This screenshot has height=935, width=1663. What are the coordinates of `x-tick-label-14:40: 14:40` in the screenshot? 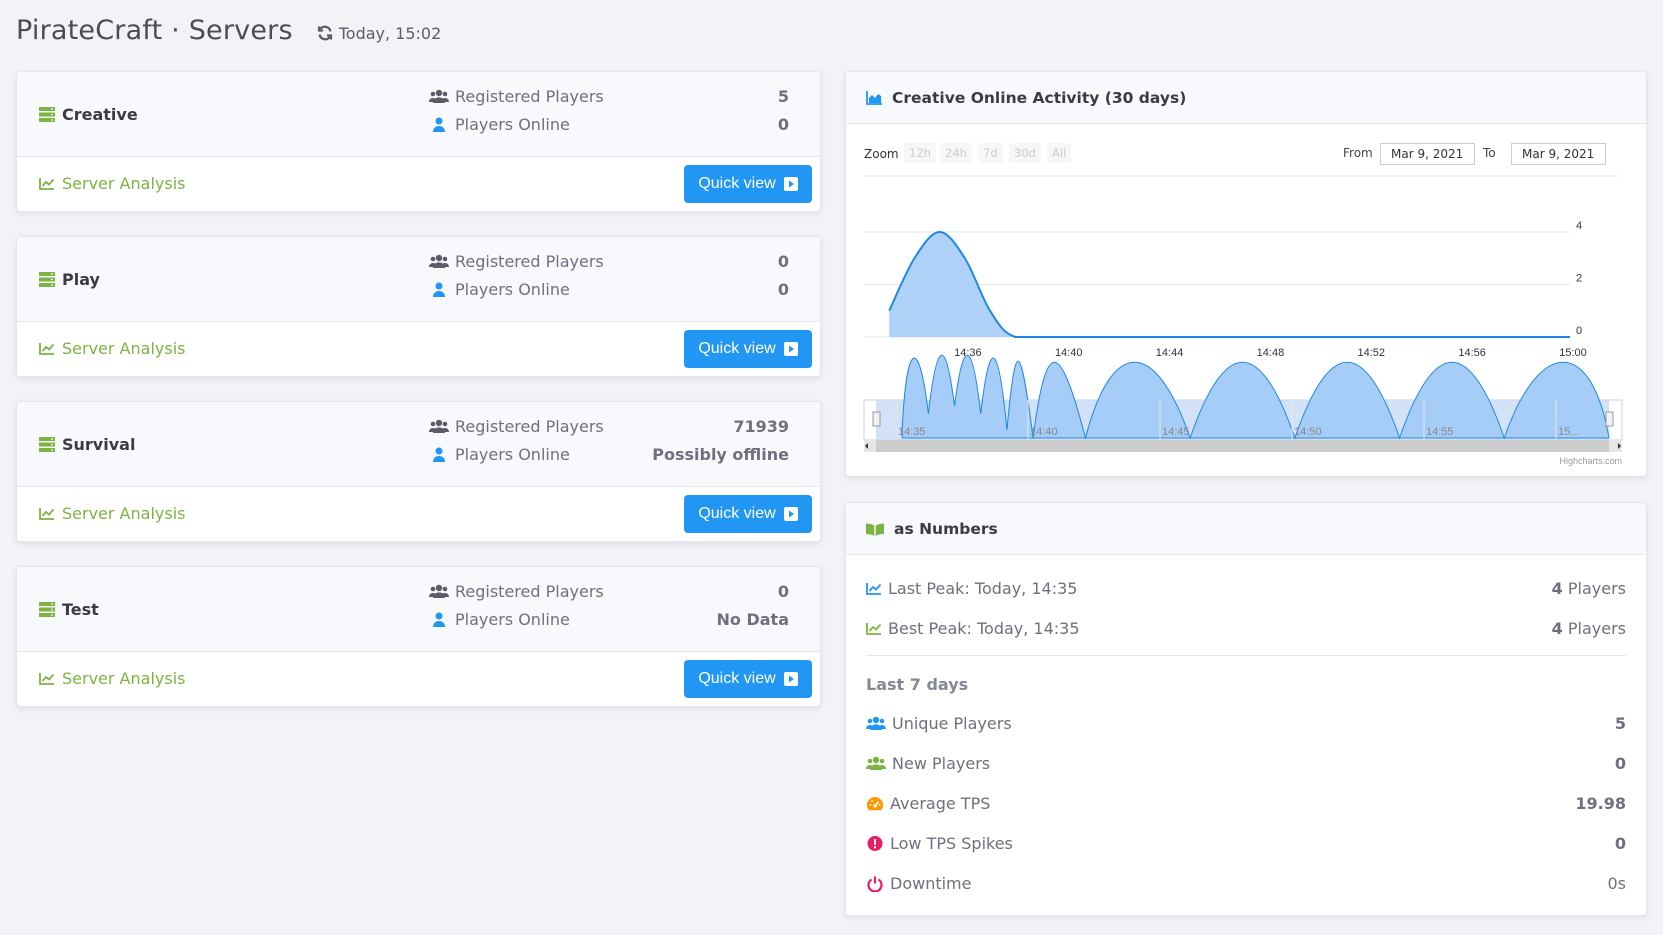 It's located at (1069, 353).